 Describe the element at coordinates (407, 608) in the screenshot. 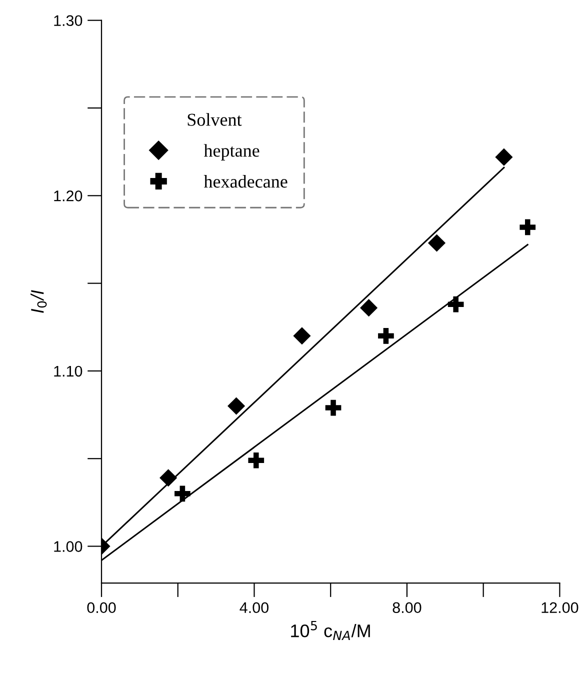

I see `x-tick-label: 8.00` at that location.